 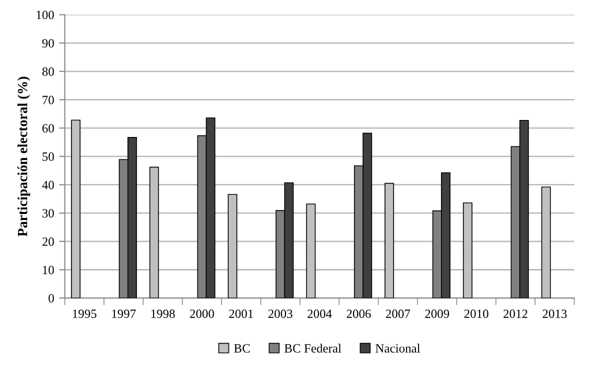 What do you see at coordinates (554, 314) in the screenshot?
I see `x-tick-label: 2013` at bounding box center [554, 314].